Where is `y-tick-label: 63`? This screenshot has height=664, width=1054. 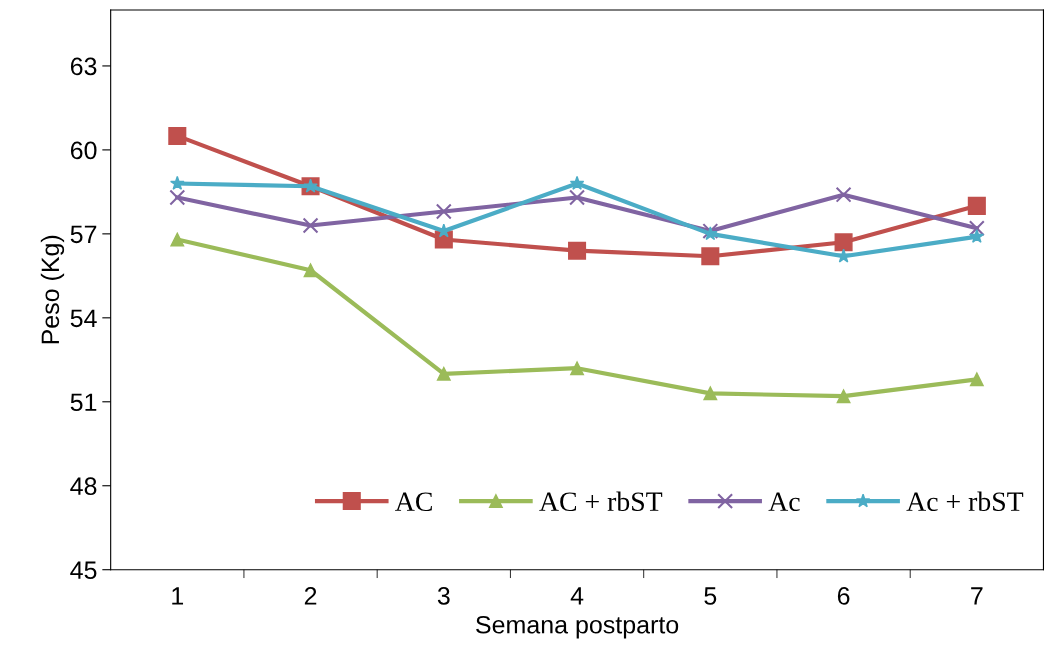
y-tick-label: 63 is located at coordinates (83, 66).